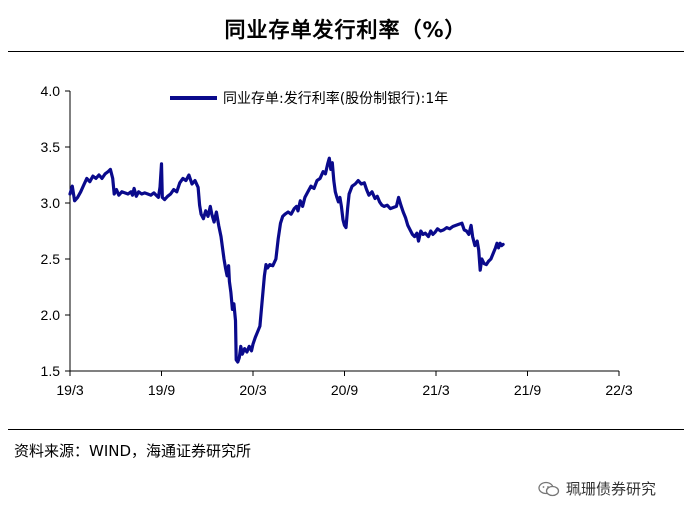 The image size is (691, 517). I want to click on y-tick-label: 2.0, so click(51, 315).